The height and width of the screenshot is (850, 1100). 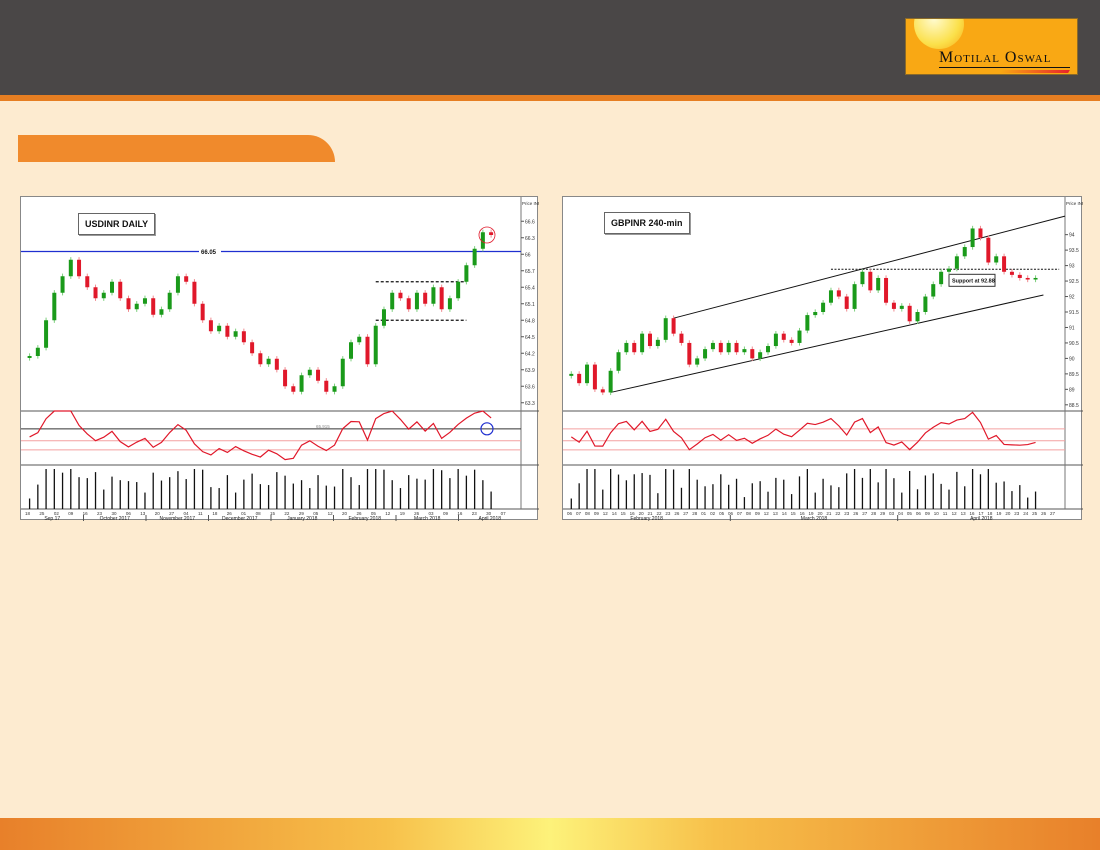 What do you see at coordinates (1074, 375) in the screenshot?
I see `y-tick-label: 89.5` at bounding box center [1074, 375].